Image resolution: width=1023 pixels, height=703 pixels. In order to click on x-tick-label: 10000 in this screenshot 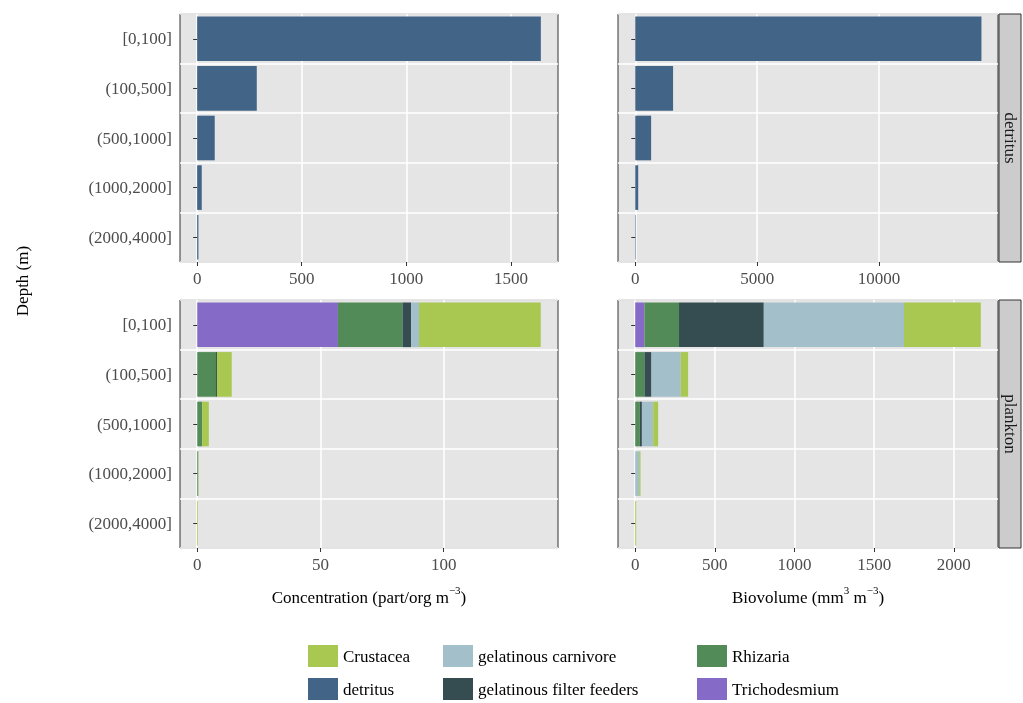, I will do `click(879, 278)`.